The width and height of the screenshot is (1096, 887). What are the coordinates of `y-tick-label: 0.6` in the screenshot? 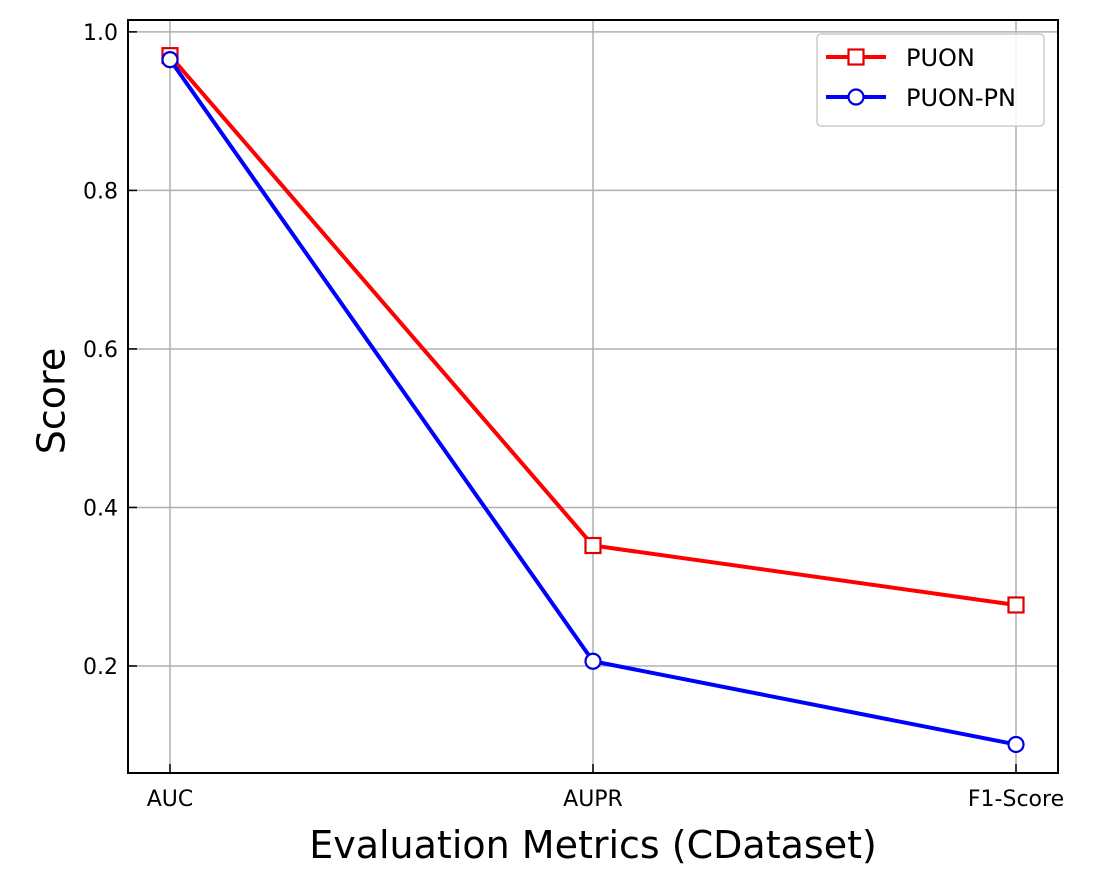 It's located at (100, 350).